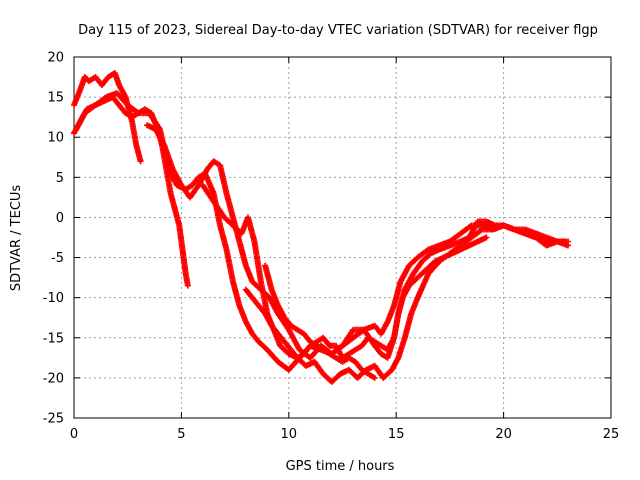  What do you see at coordinates (611, 434) in the screenshot?
I see `x-tick-label: 25` at bounding box center [611, 434].